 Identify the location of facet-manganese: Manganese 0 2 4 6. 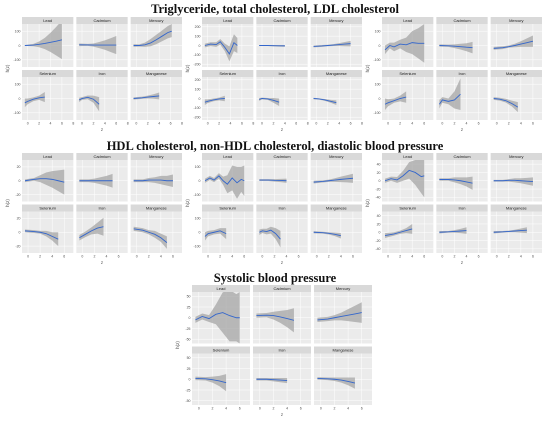
(516, 231).